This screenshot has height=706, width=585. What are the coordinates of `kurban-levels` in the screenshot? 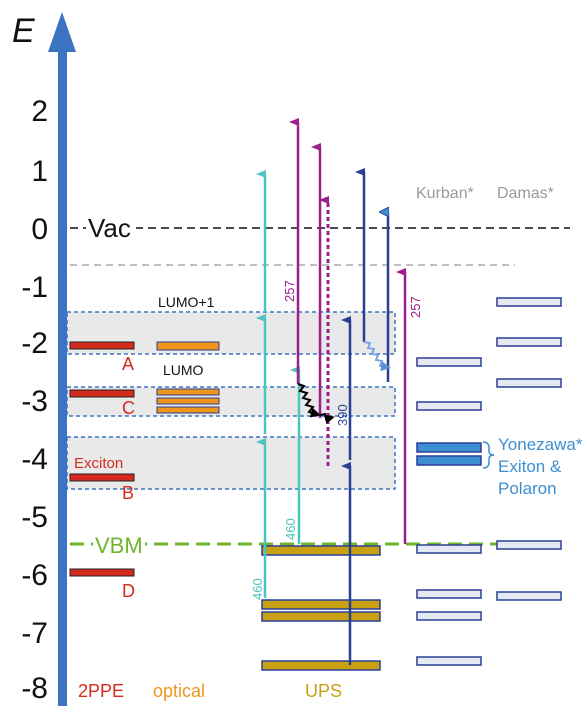 It's located at (449, 511).